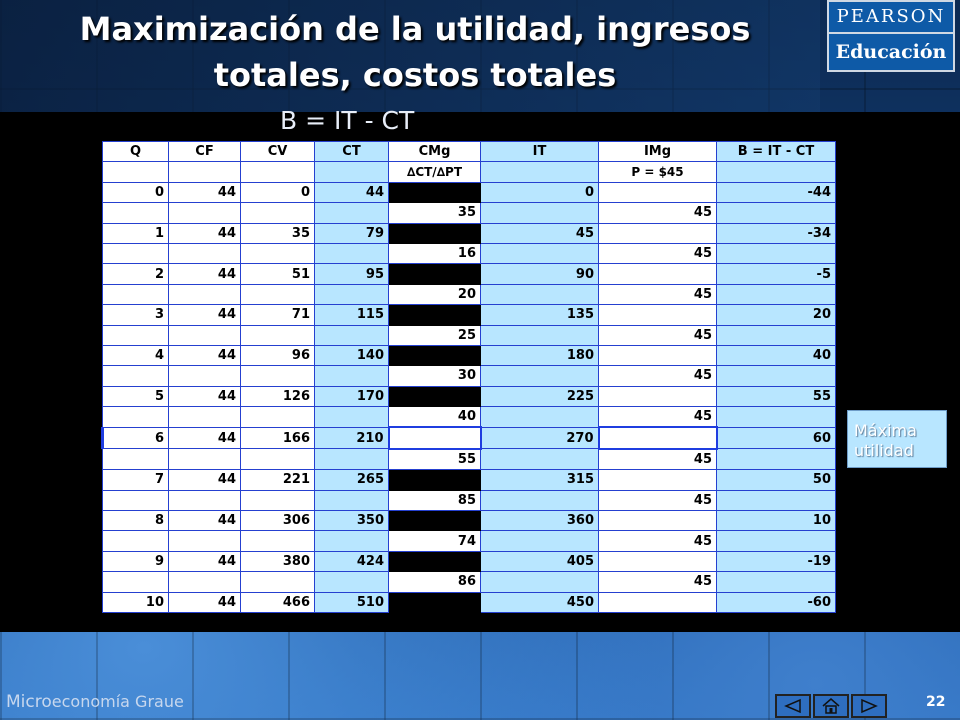 The width and height of the screenshot is (960, 720). What do you see at coordinates (135, 521) in the screenshot?
I see `quantity-cell: 8` at bounding box center [135, 521].